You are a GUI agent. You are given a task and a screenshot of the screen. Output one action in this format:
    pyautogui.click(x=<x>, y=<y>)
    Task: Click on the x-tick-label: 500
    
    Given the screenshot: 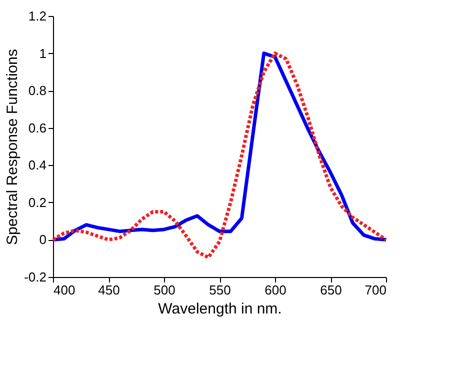 What is the action you would take?
    pyautogui.click(x=165, y=290)
    